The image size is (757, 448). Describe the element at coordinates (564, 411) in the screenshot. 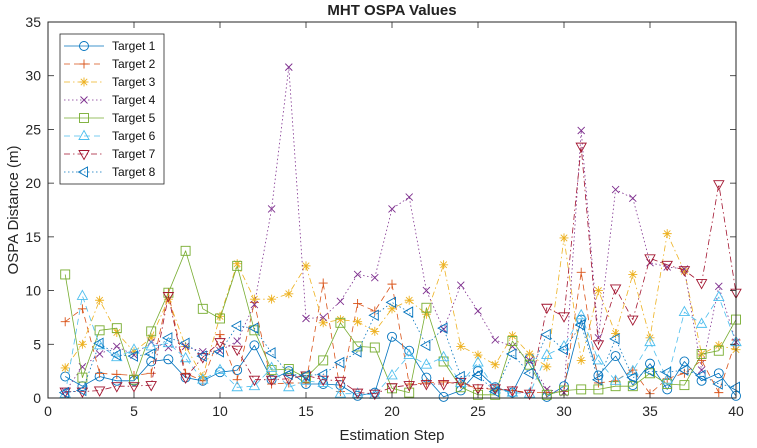

I see `x-tick-label: 30` at that location.